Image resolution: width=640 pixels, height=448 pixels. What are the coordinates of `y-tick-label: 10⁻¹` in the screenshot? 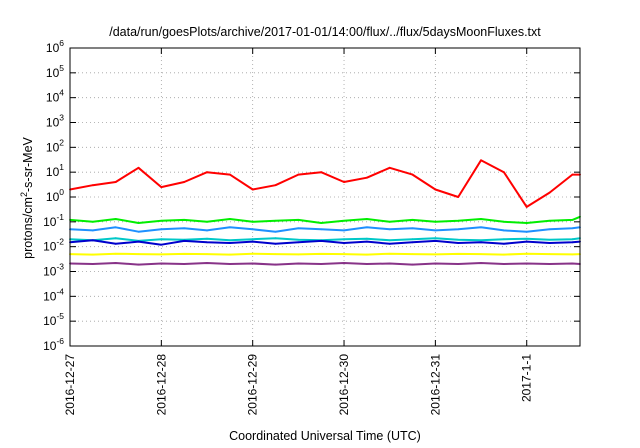 It's located at (53, 220).